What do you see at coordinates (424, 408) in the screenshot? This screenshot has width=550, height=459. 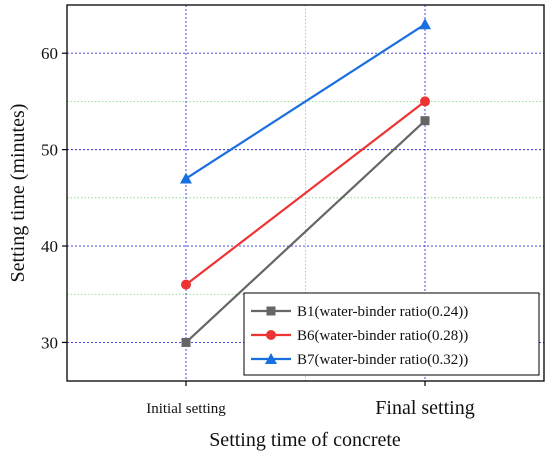 I see `x-tick-label: Final setting` at bounding box center [424, 408].